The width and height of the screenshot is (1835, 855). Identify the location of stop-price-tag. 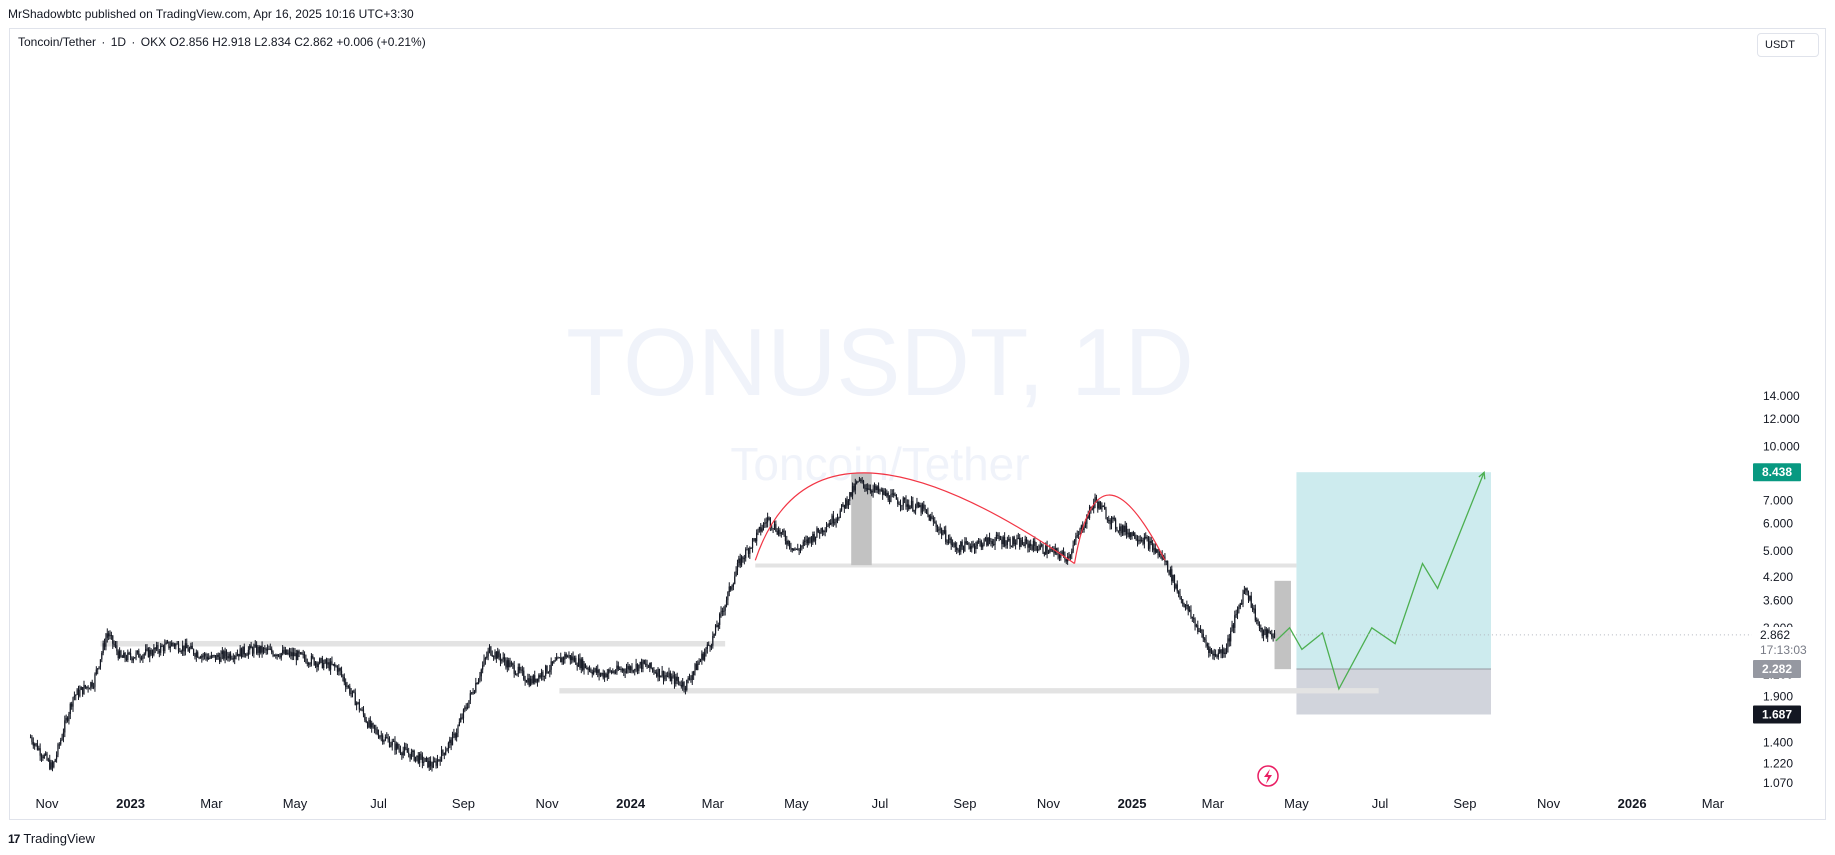
(1777, 714).